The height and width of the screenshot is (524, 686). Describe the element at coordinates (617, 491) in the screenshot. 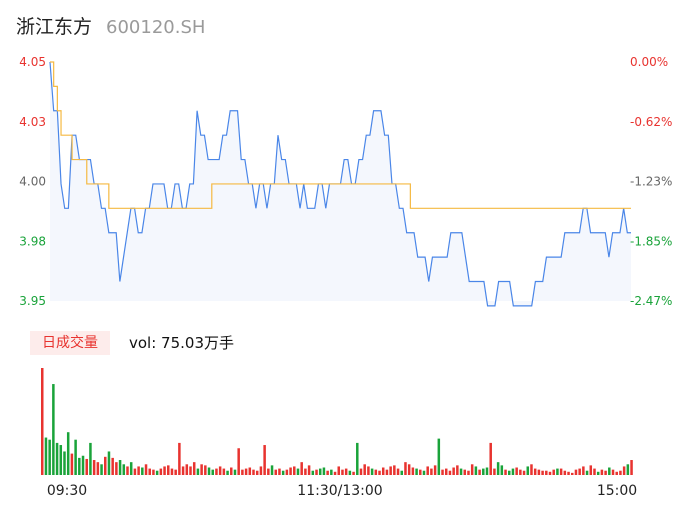

I see `x-tick-label: 15:00` at that location.